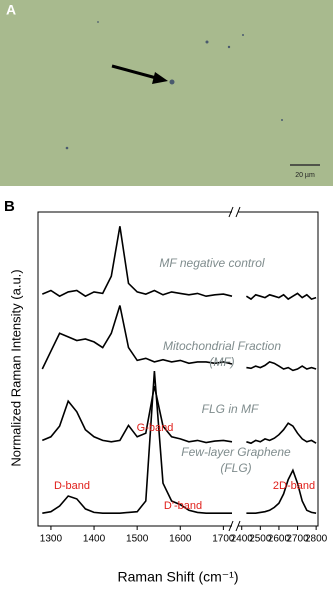  What do you see at coordinates (180, 539) in the screenshot?
I see `x-tick-label: 1600` at bounding box center [180, 539].